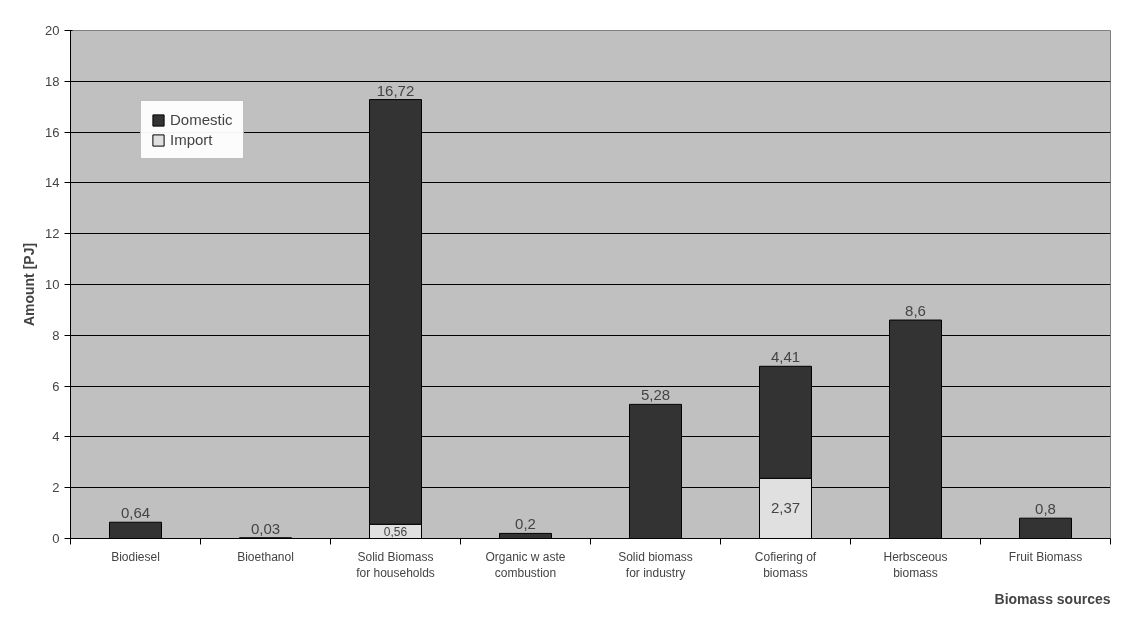  Describe the element at coordinates (52, 30) in the screenshot. I see `y-tick-label: 20` at that location.